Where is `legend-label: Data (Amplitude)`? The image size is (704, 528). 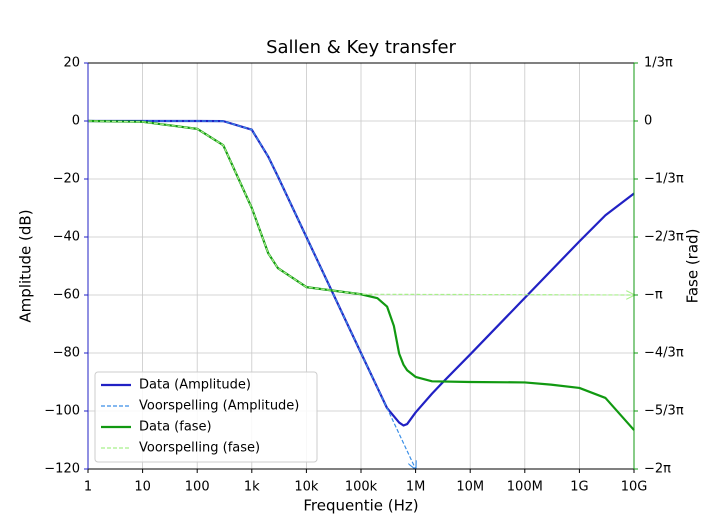 legend-label: Data (Amplitude) is located at coordinates (195, 385).